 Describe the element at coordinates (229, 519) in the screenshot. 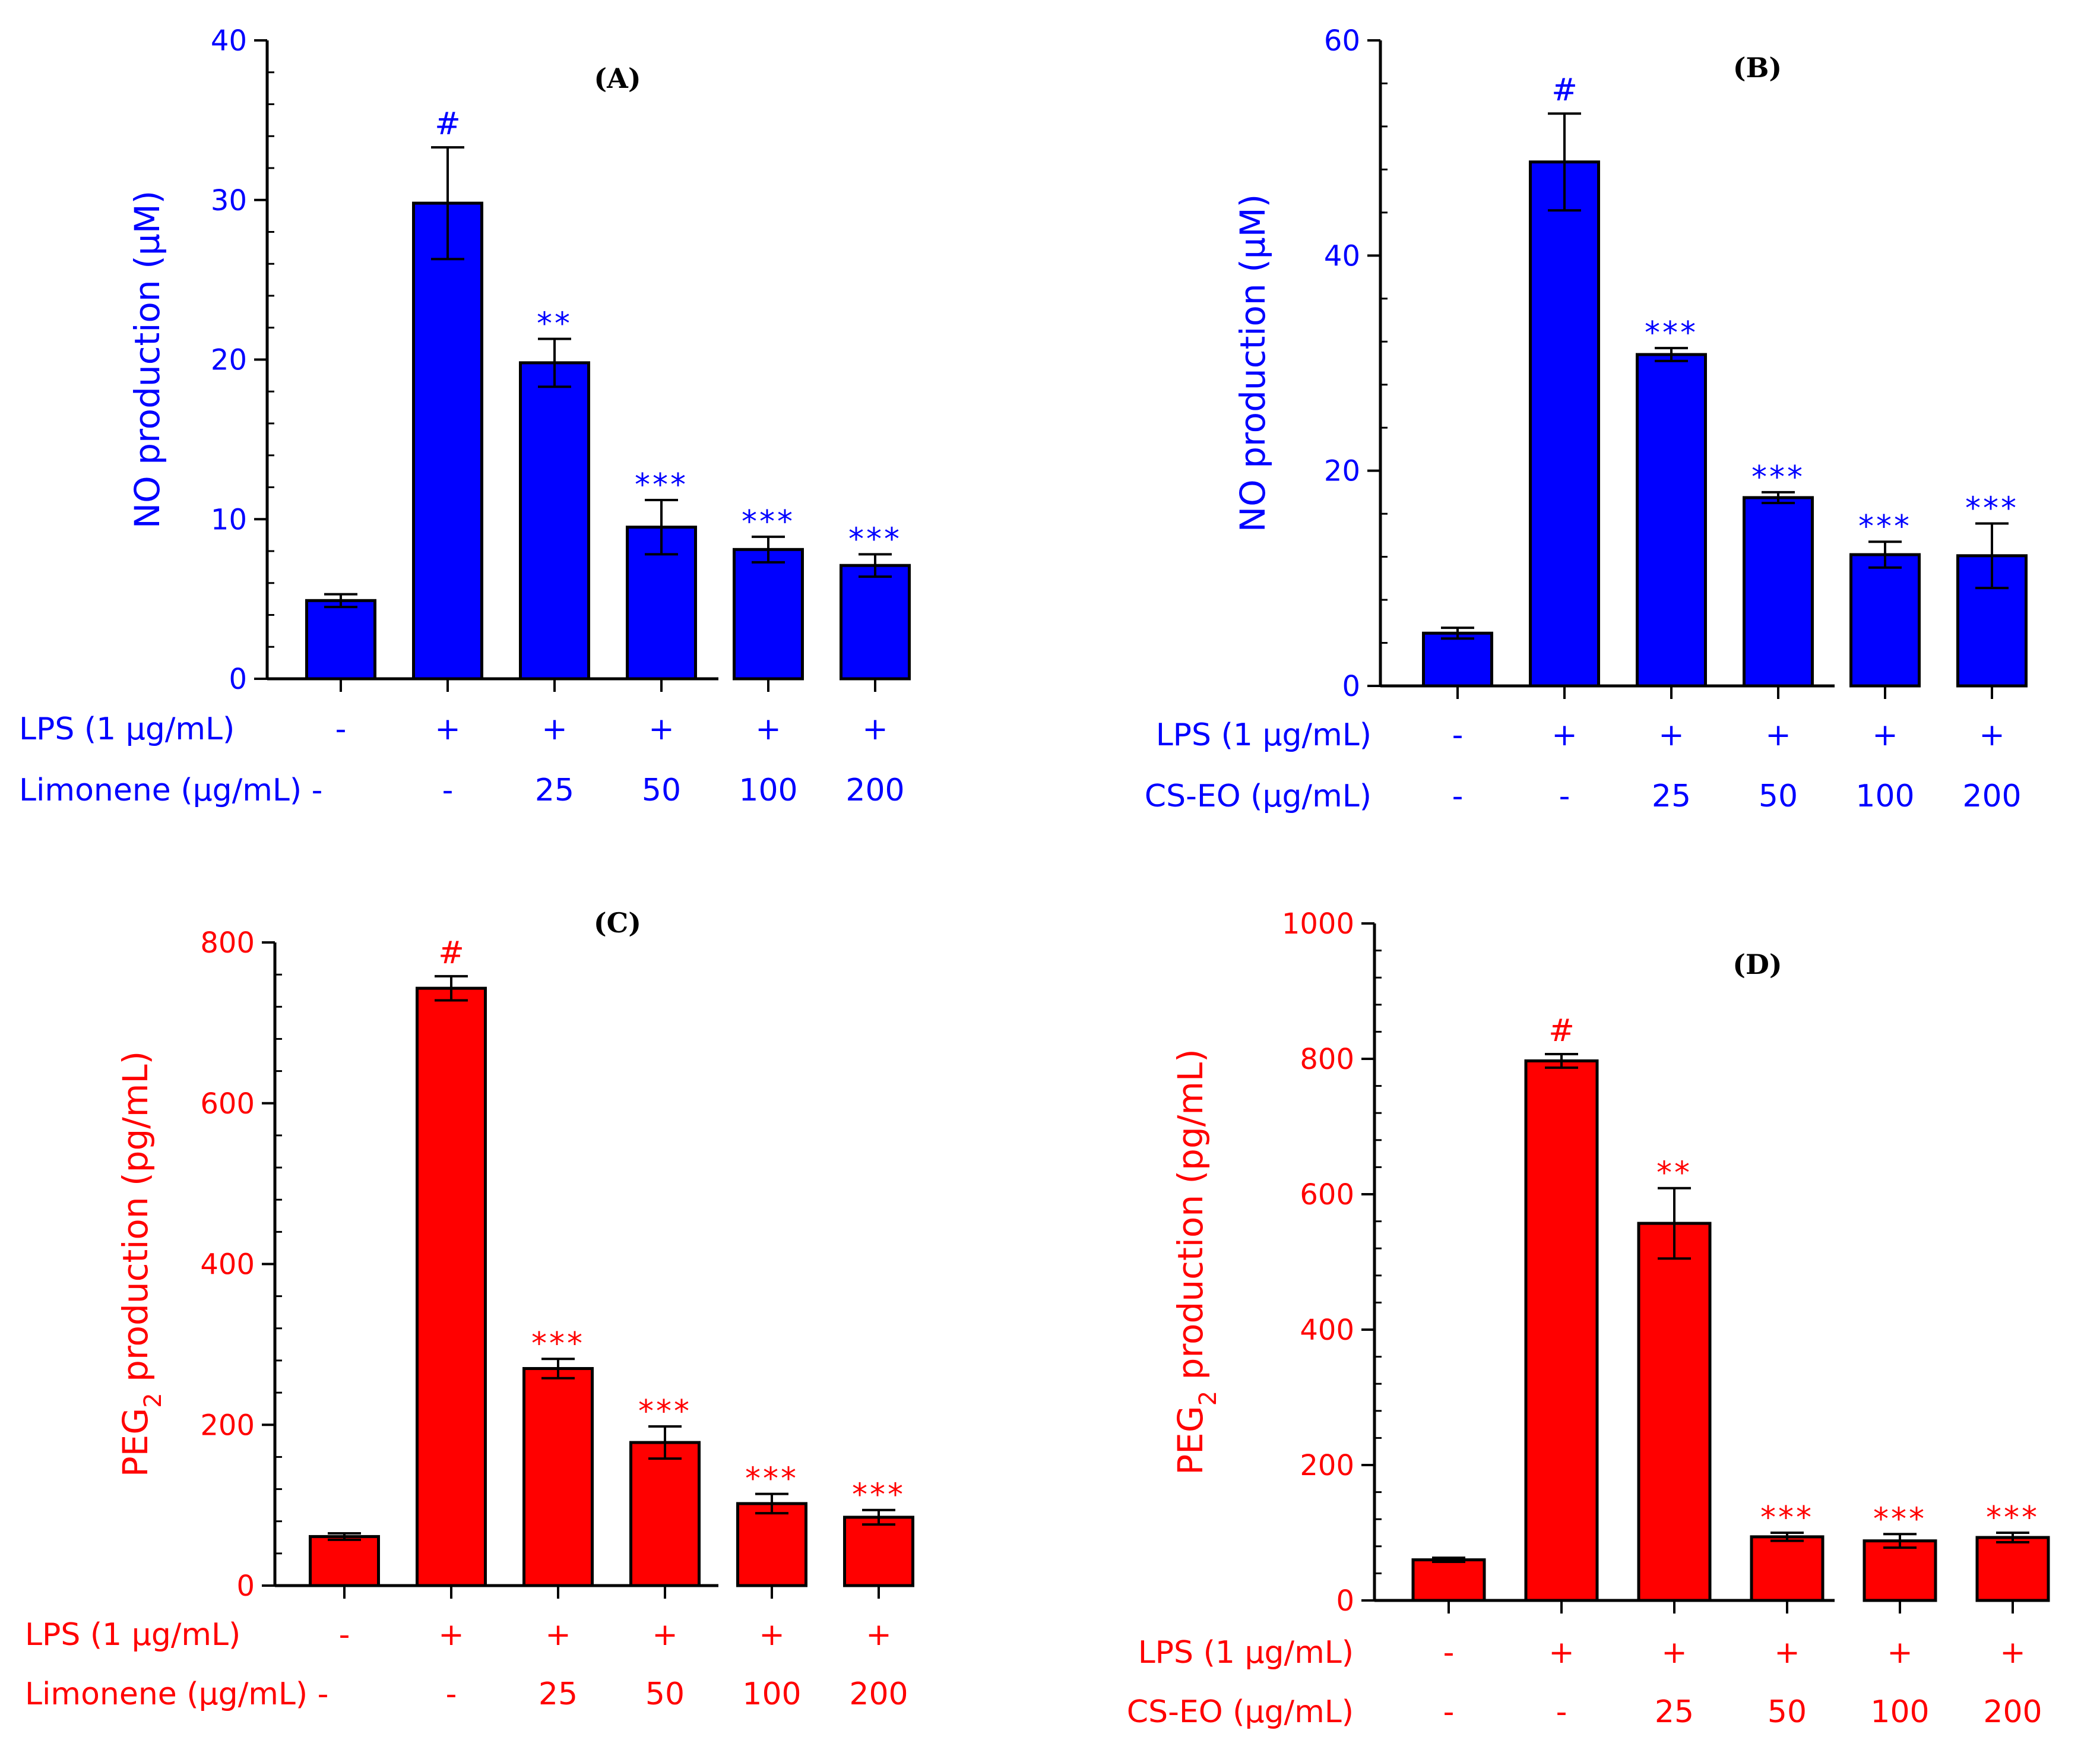

I see `y-tick-label: 10` at that location.